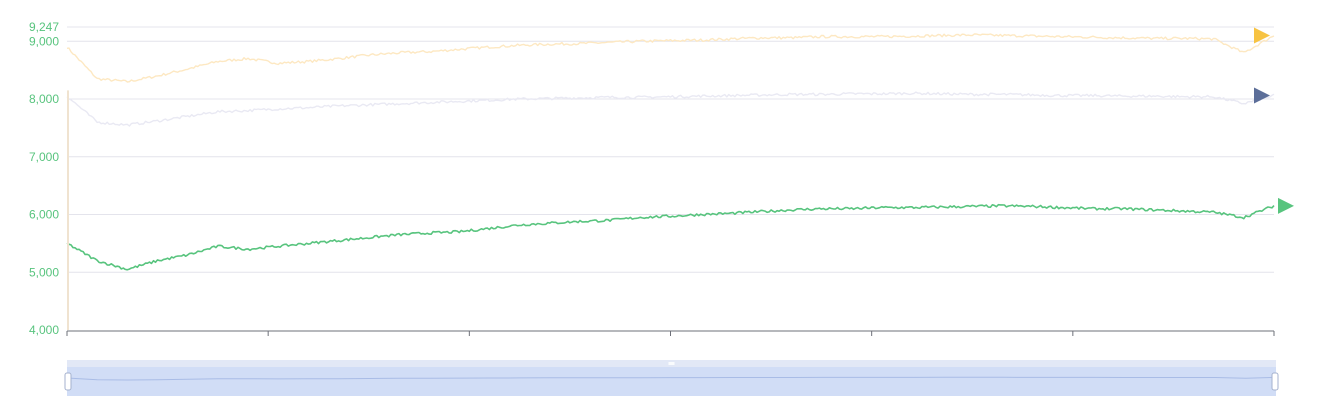 This screenshot has height=410, width=1330. I want to click on zoom-preview-line, so click(671, 378).